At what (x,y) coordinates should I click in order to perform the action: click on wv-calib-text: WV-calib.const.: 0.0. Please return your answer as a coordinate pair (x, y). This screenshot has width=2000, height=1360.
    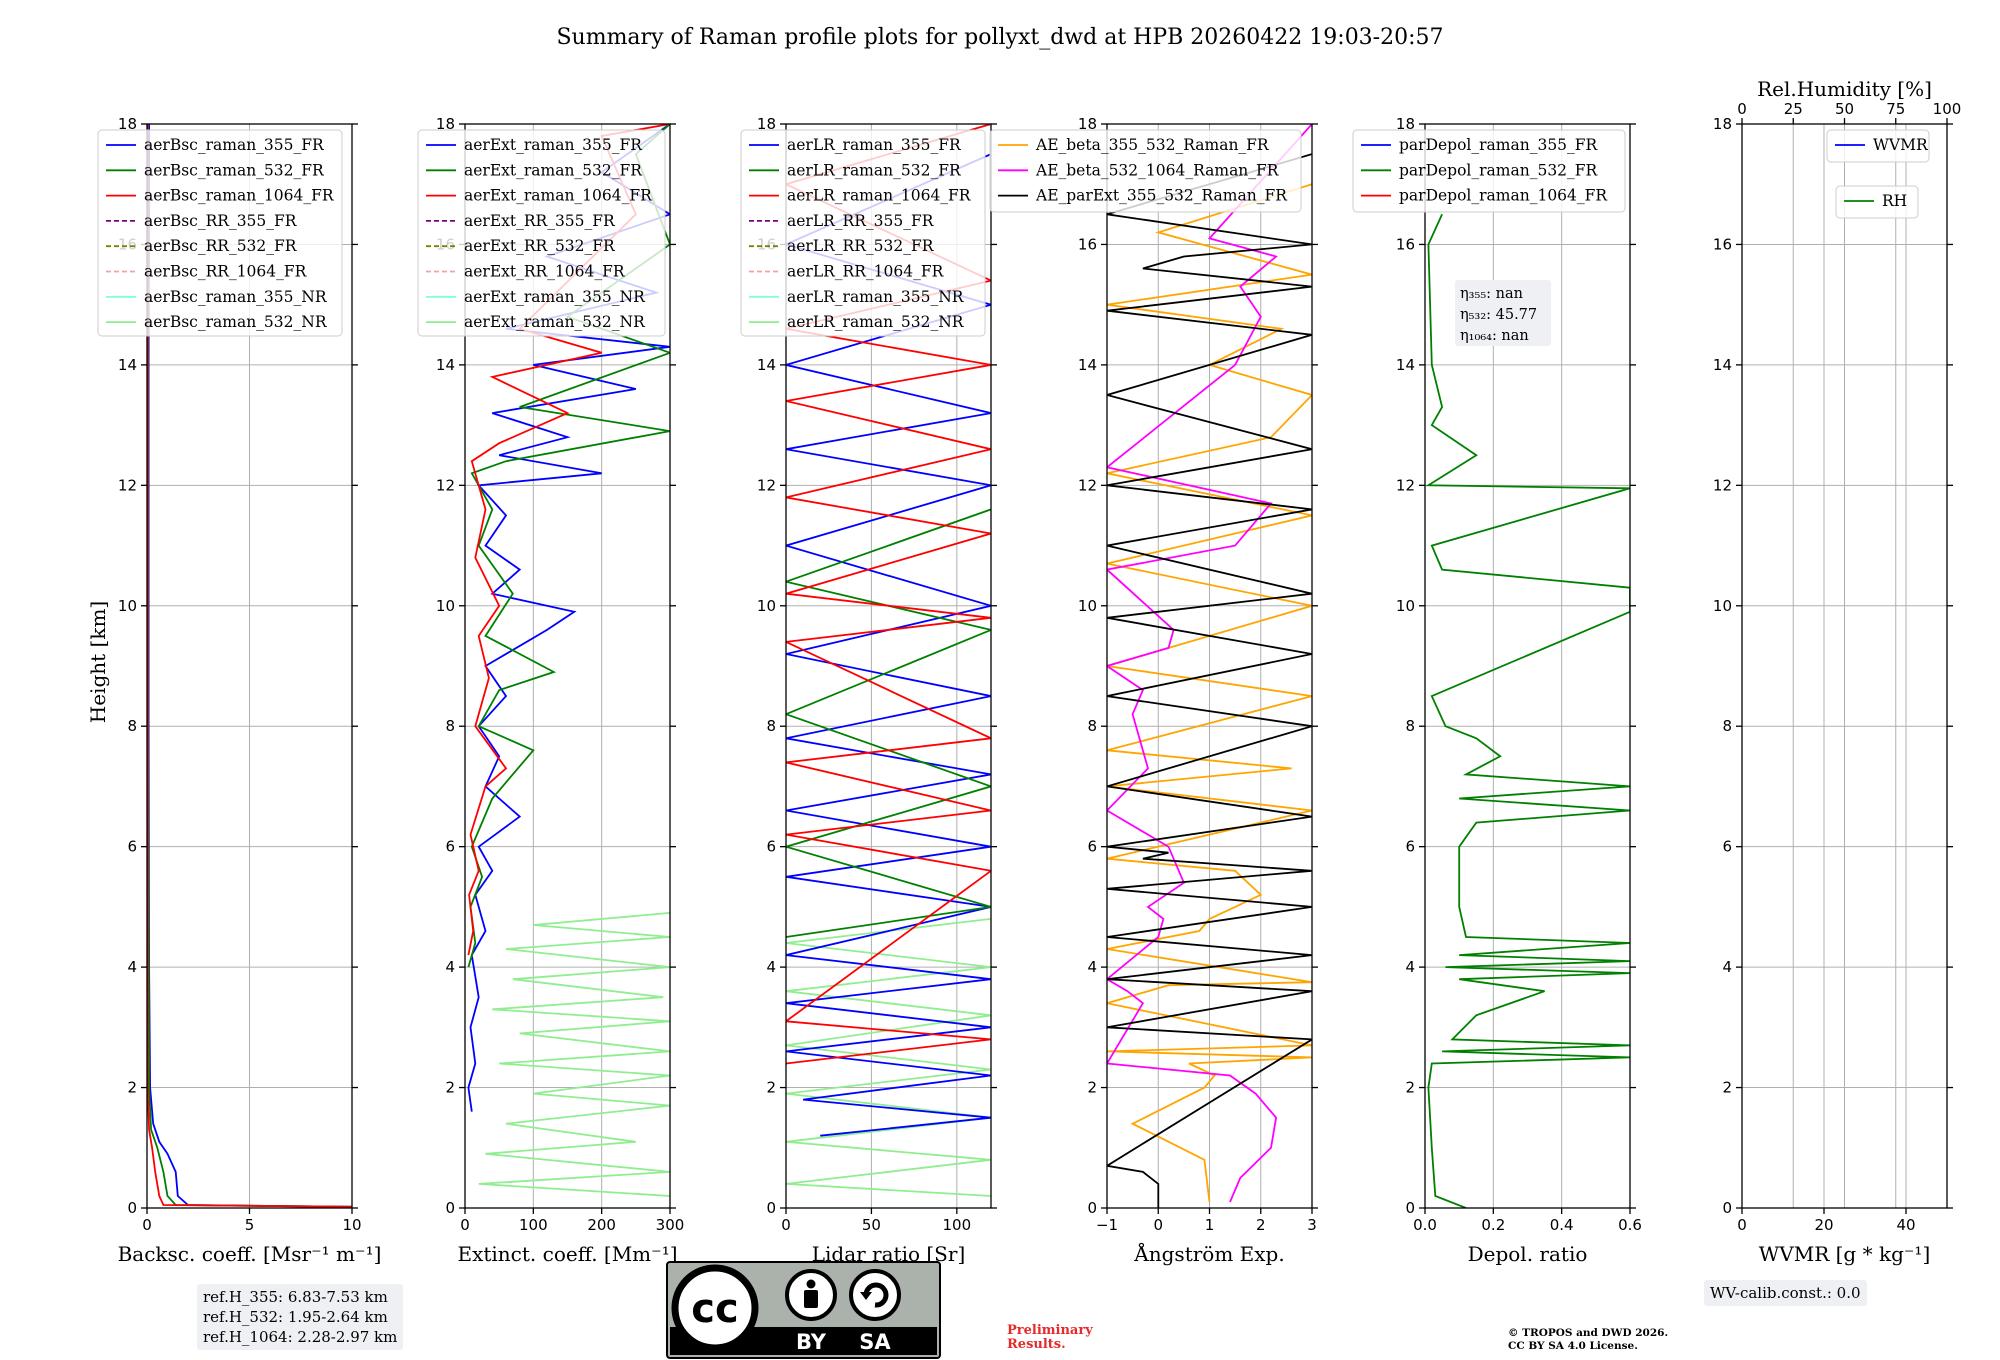
    Looking at the image, I should click on (1785, 1293).